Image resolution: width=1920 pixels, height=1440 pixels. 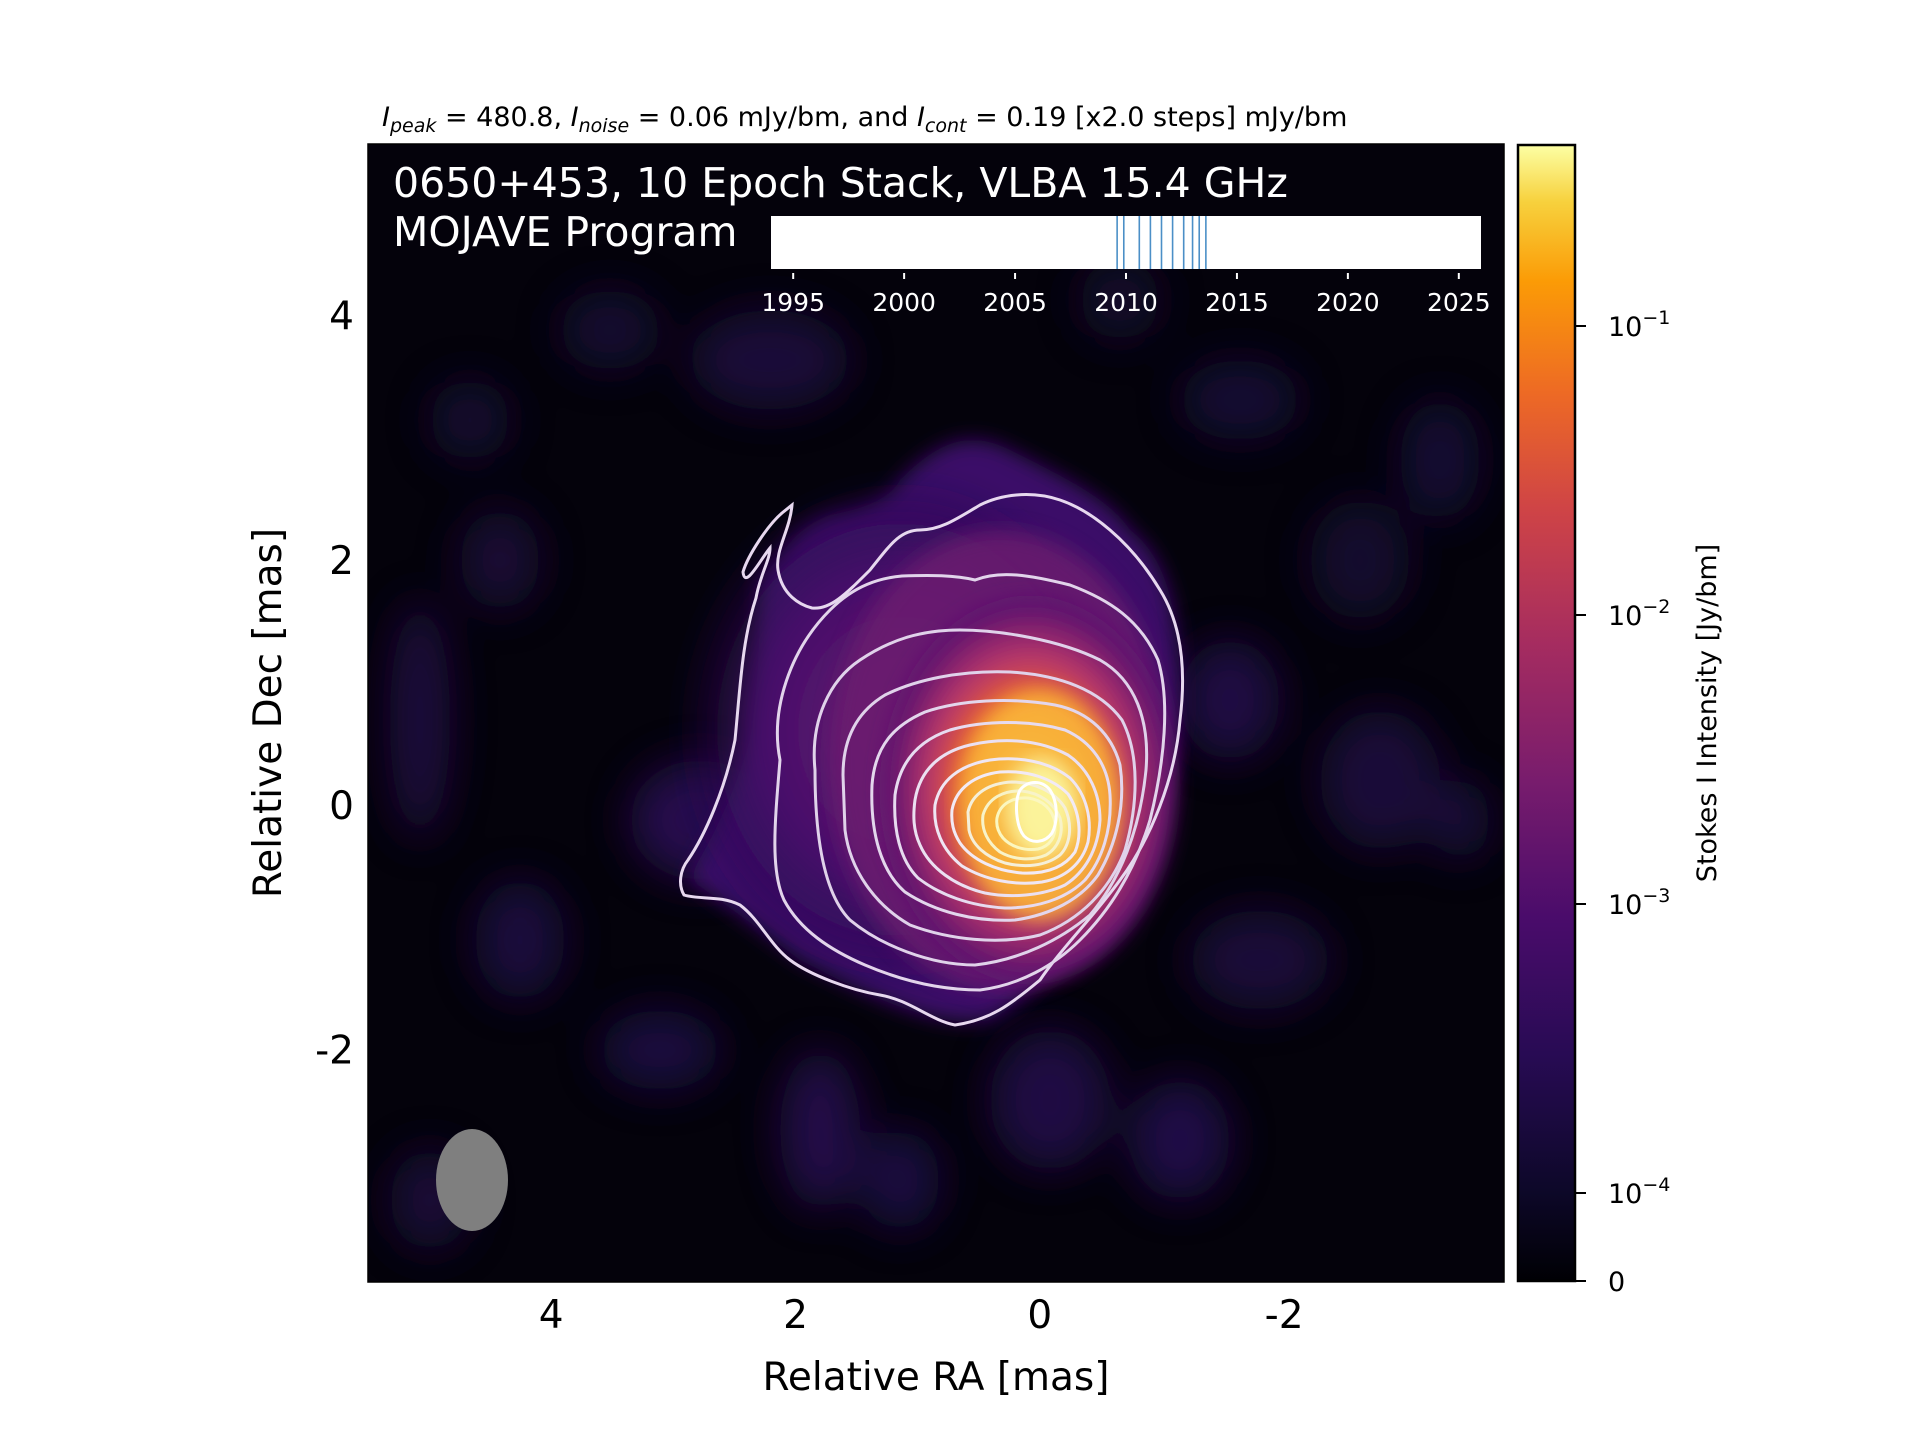 I want to click on y-axis-ticks: 4 2 0 -2, so click(x=334, y=683).